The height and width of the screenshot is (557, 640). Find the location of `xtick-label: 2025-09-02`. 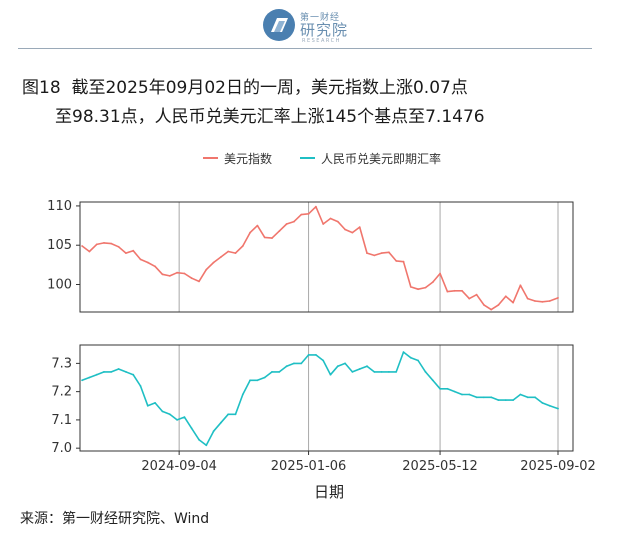

xtick-label: 2025-09-02 is located at coordinates (558, 466).